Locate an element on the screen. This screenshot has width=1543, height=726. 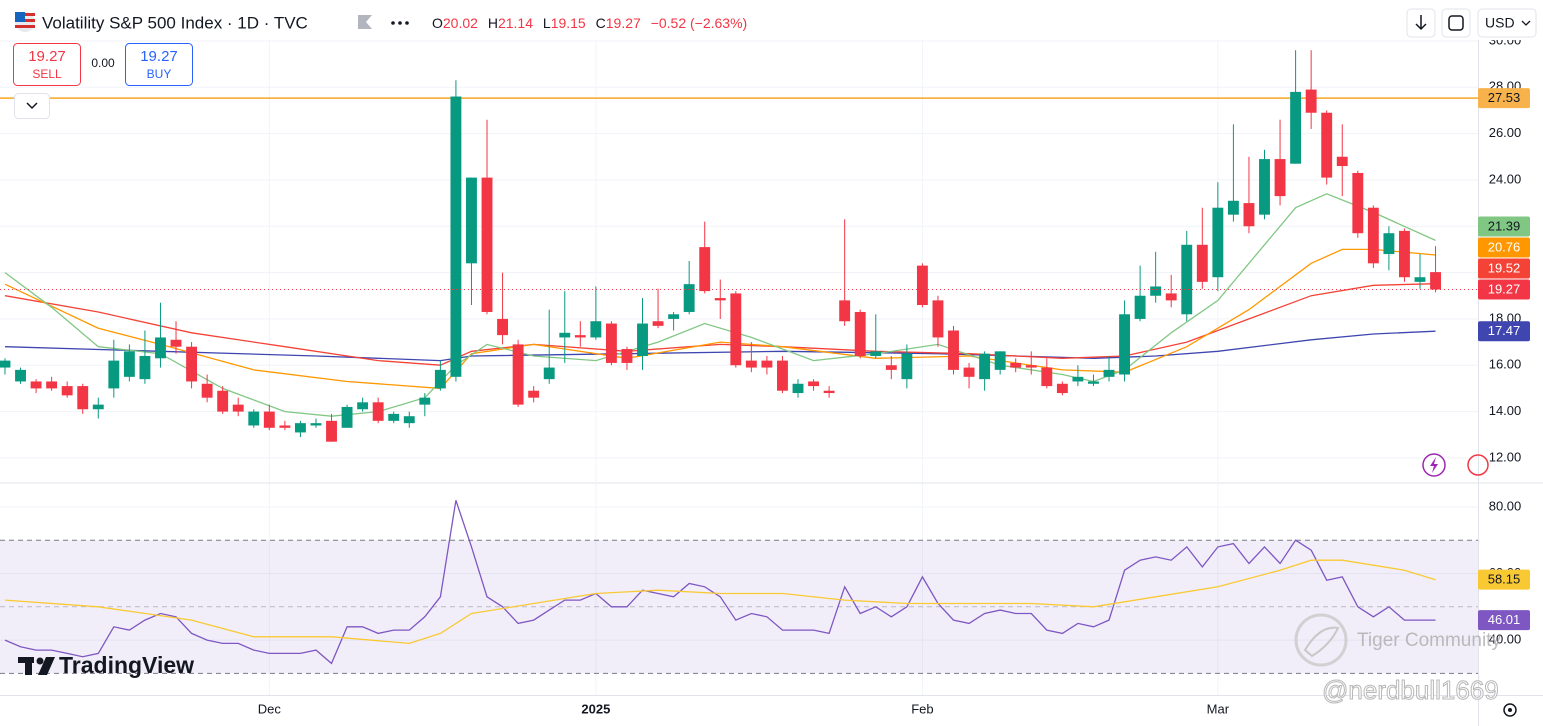
lightning-button is located at coordinates (1434, 465).